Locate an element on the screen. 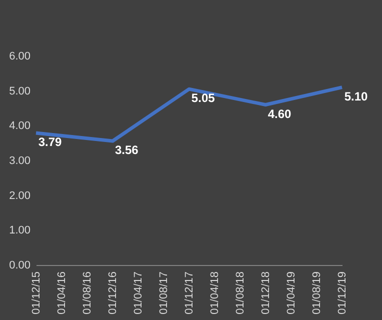  y-tick-label: 0.00 is located at coordinates (19, 266).